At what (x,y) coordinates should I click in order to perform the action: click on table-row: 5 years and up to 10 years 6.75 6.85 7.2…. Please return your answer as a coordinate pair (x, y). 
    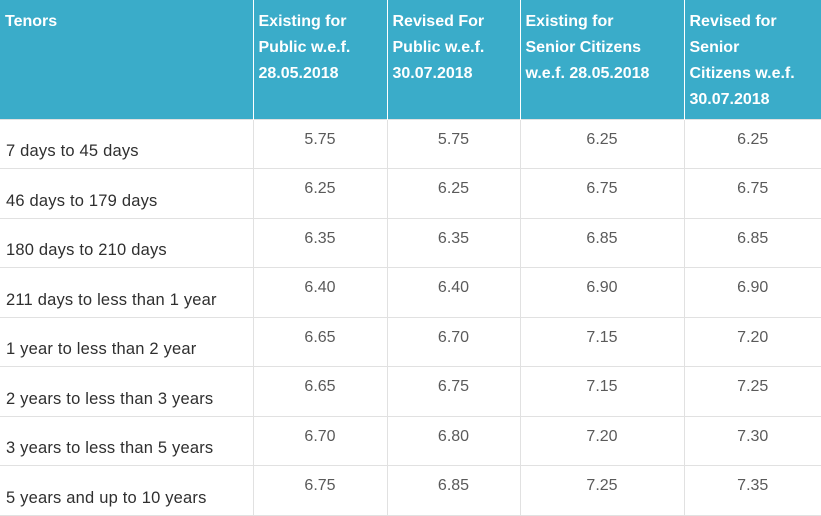
    Looking at the image, I should click on (410, 490).